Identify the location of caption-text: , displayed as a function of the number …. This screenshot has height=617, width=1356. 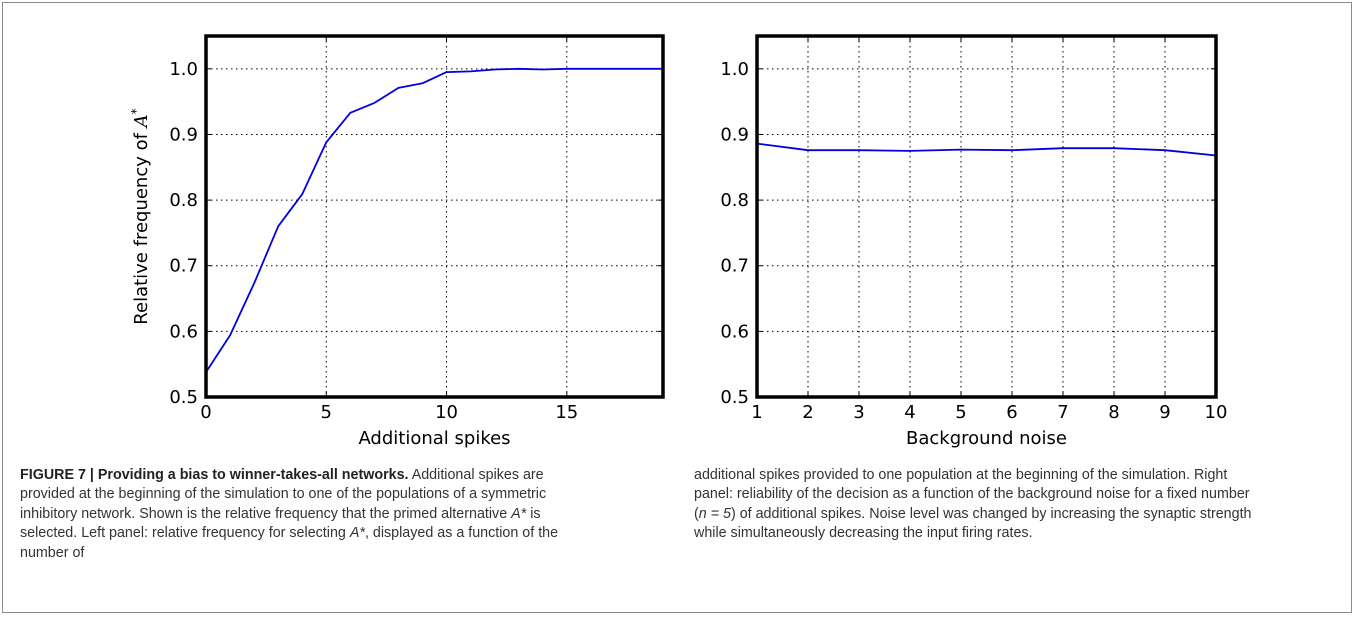
(289, 543).